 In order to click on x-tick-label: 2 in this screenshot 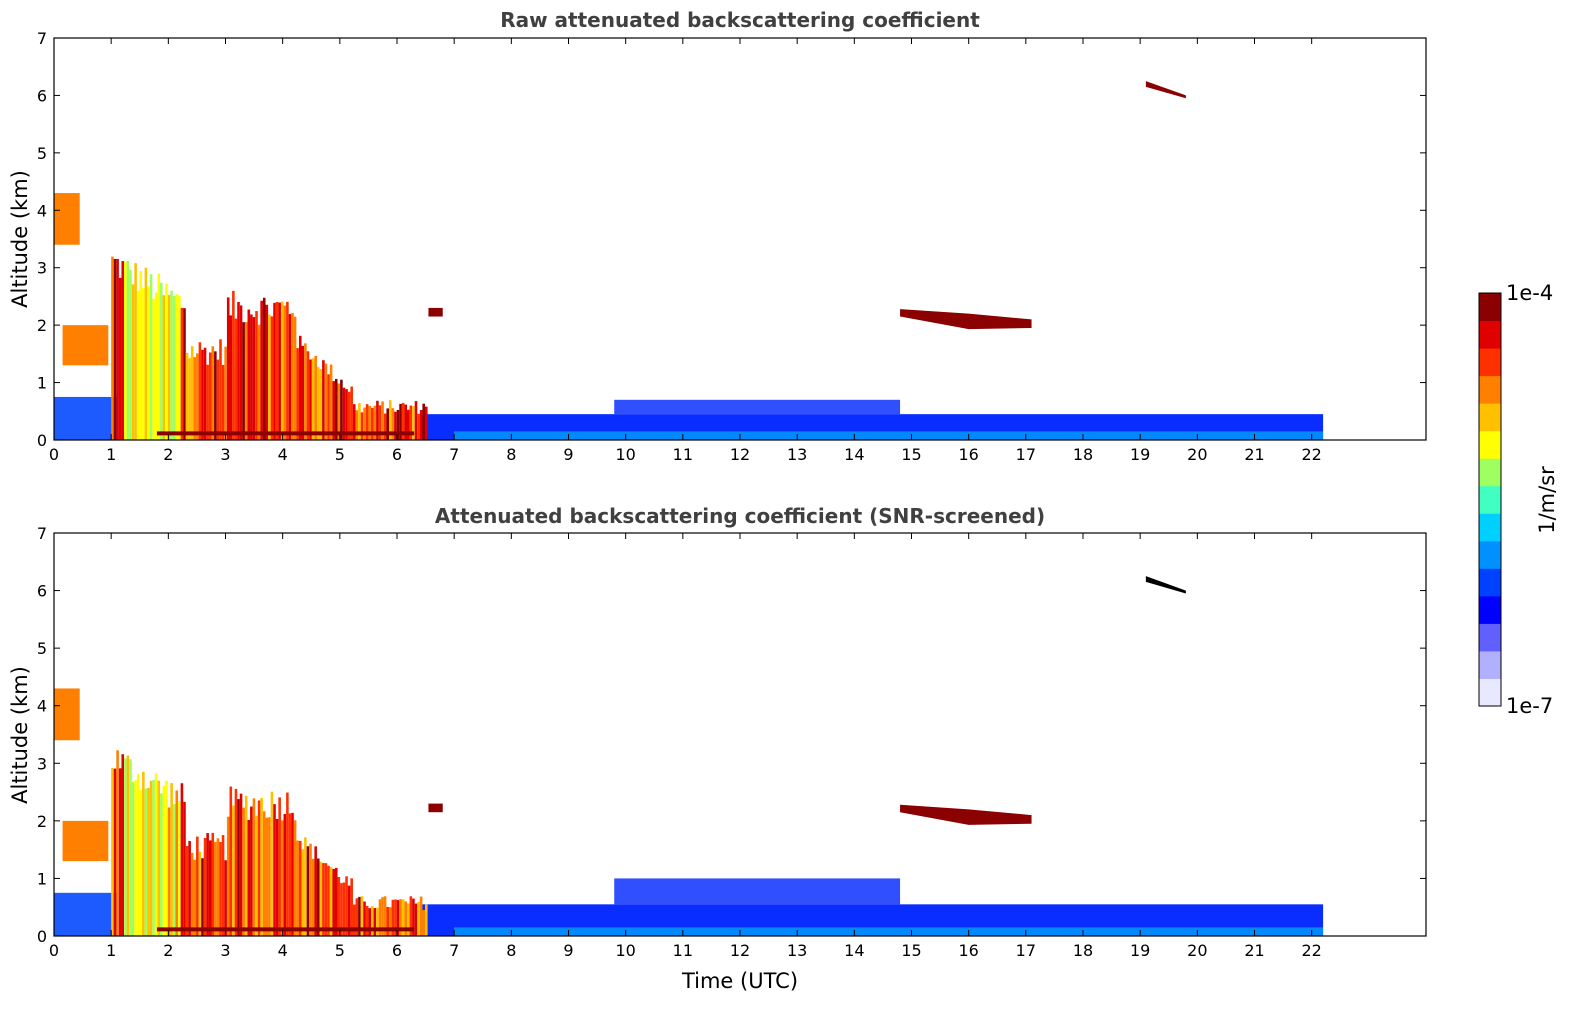, I will do `click(168, 950)`.